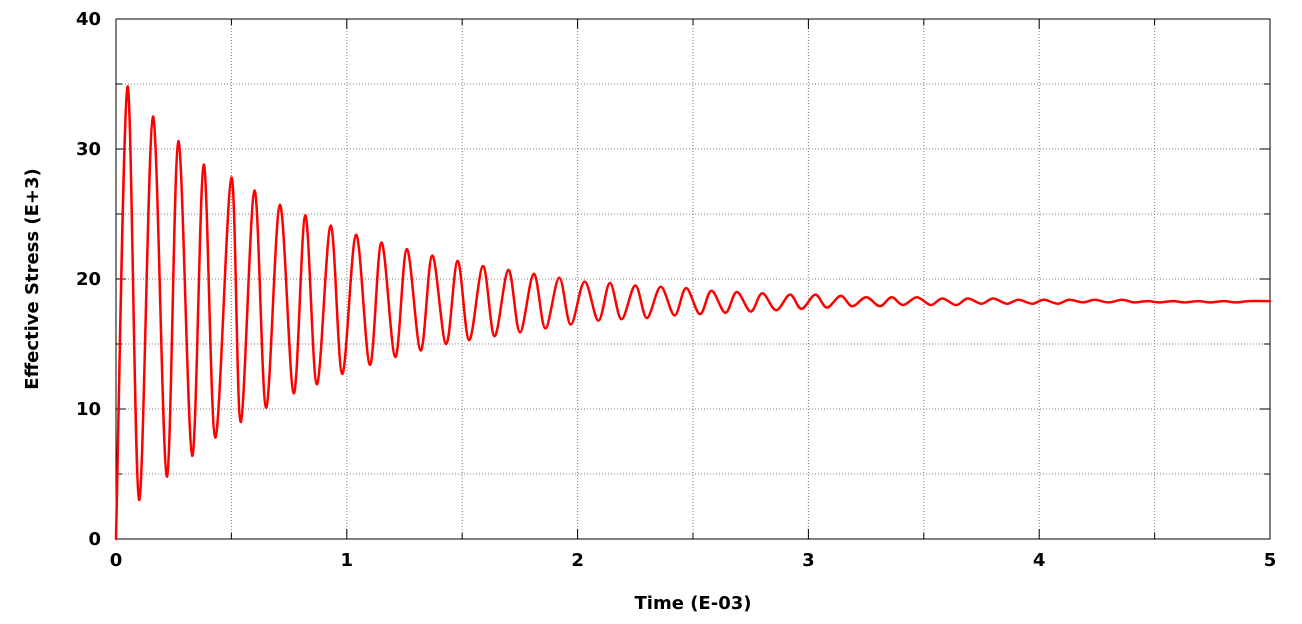  What do you see at coordinates (116, 560) in the screenshot?
I see `x-tick-label: 0` at bounding box center [116, 560].